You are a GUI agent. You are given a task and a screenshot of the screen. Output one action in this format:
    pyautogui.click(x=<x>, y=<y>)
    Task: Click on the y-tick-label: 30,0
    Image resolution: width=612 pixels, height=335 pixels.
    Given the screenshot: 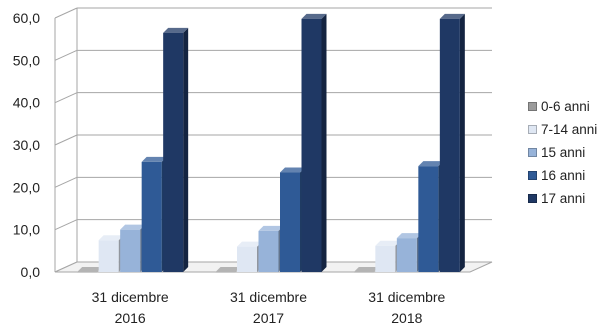 What is the action you would take?
    pyautogui.click(x=26, y=145)
    